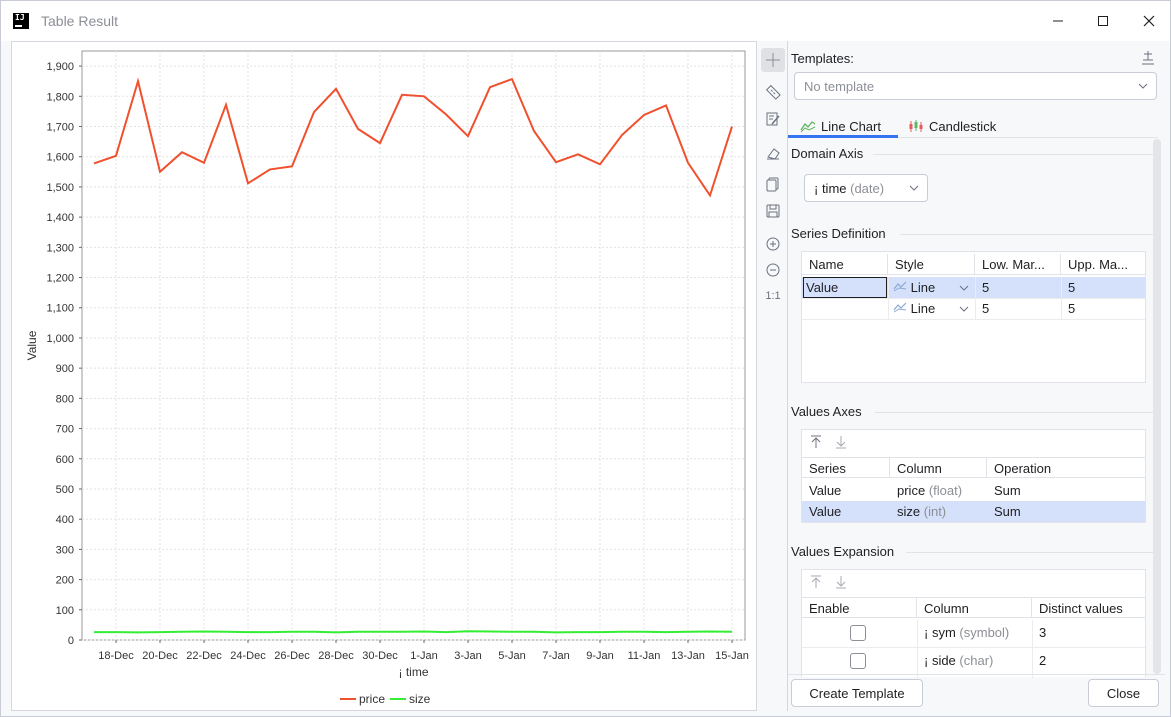 The width and height of the screenshot is (1171, 717). What do you see at coordinates (65, 611) in the screenshot?
I see `y-tick-label: 100` at bounding box center [65, 611].